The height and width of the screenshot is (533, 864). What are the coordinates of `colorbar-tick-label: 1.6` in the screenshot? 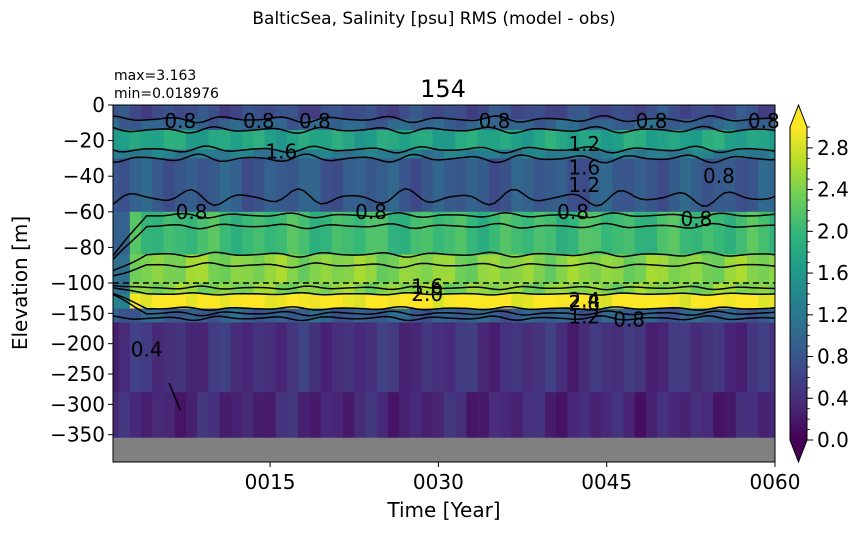 It's located at (833, 273).